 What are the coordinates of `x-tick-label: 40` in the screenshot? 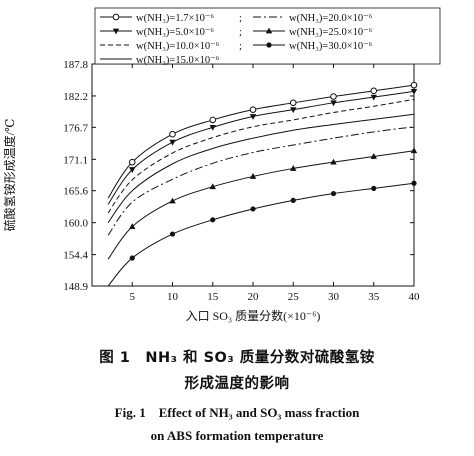 It's located at (415, 297).